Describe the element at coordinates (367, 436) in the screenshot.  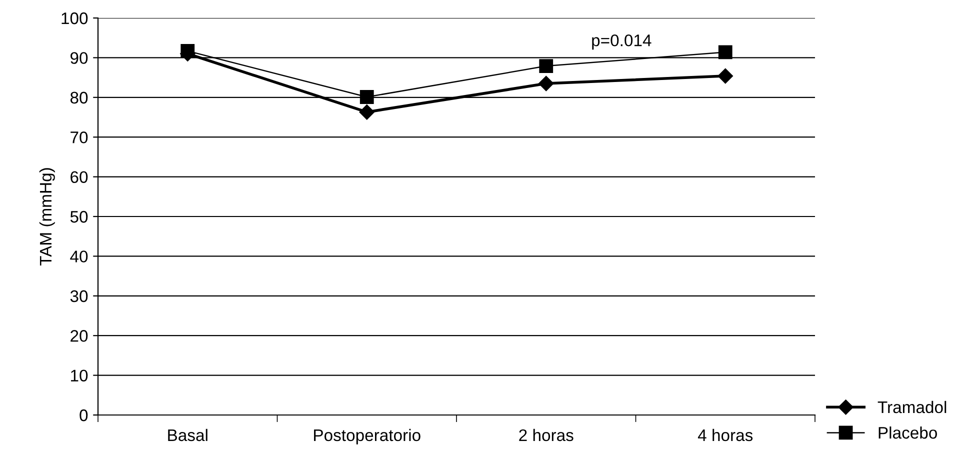
I see `x-tick-label: Postoperatorio` at that location.